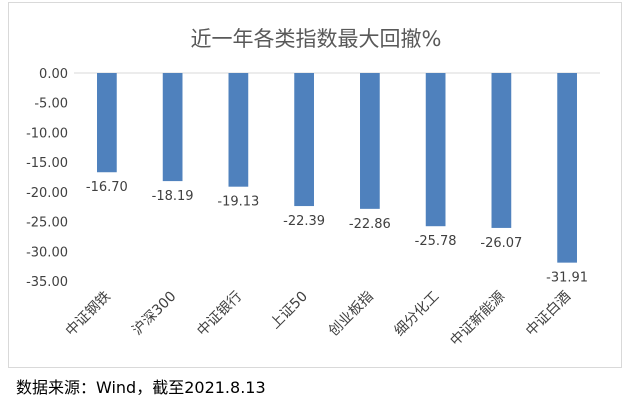  I want to click on data-label: -16.70, so click(107, 187).